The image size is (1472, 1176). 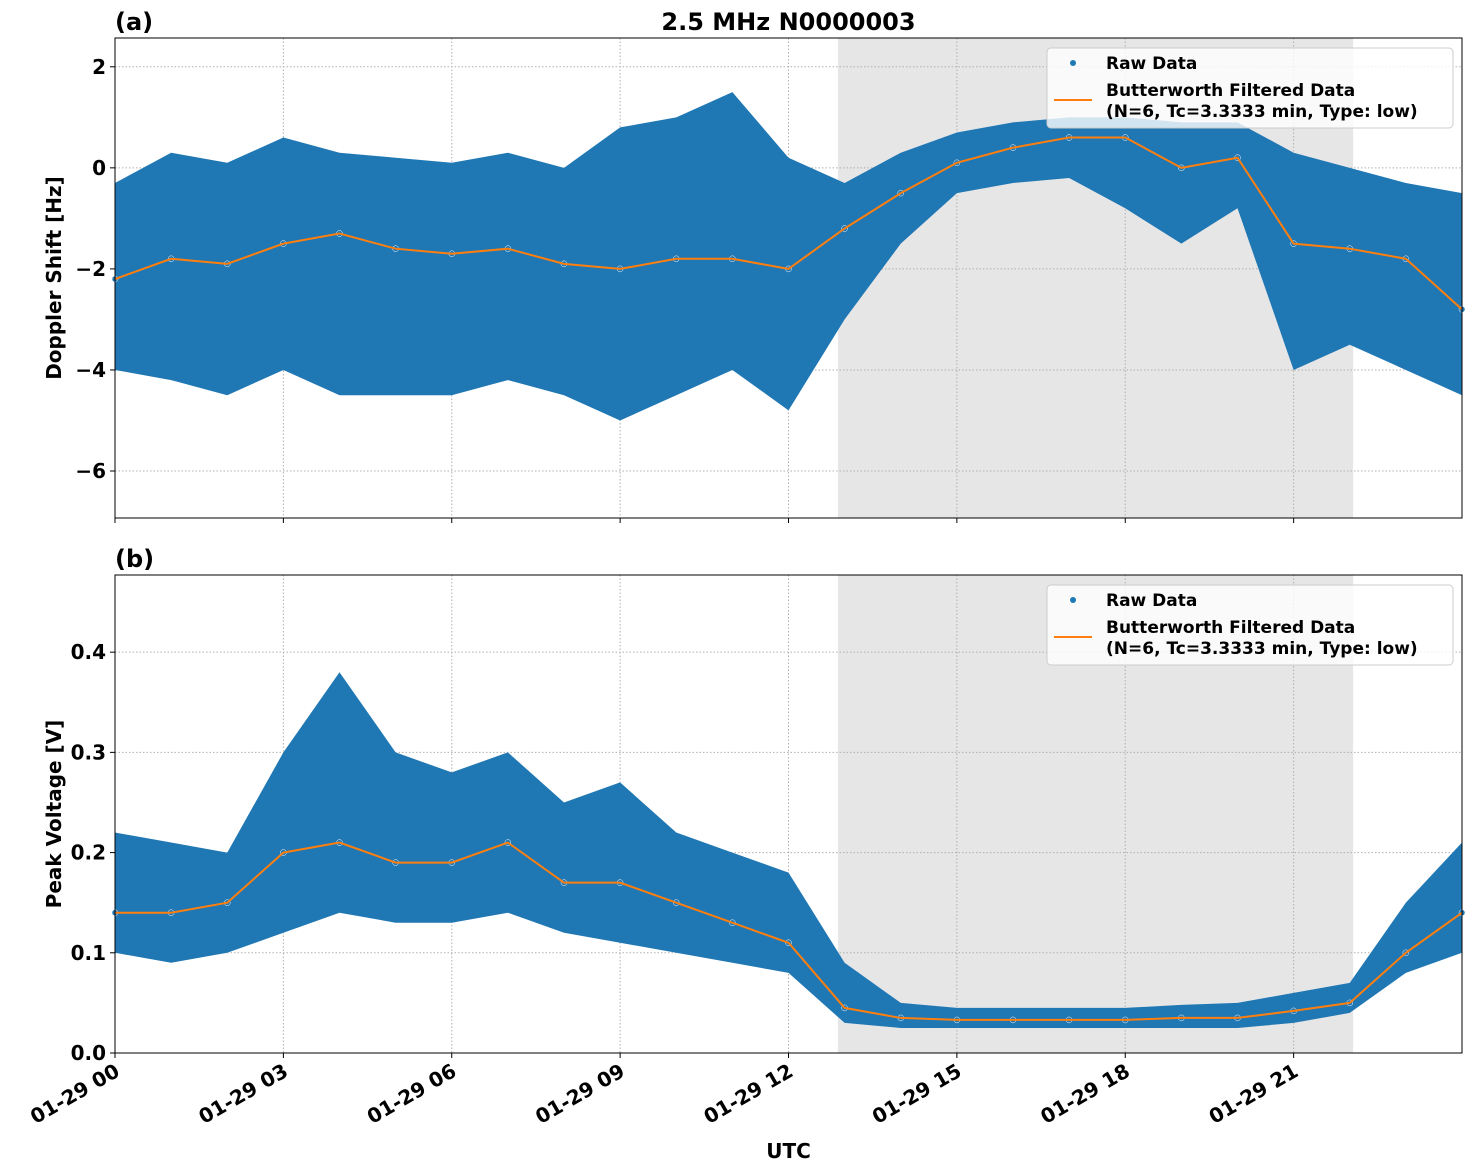 What do you see at coordinates (90, 471) in the screenshot?
I see `y-tick-label: −6` at bounding box center [90, 471].